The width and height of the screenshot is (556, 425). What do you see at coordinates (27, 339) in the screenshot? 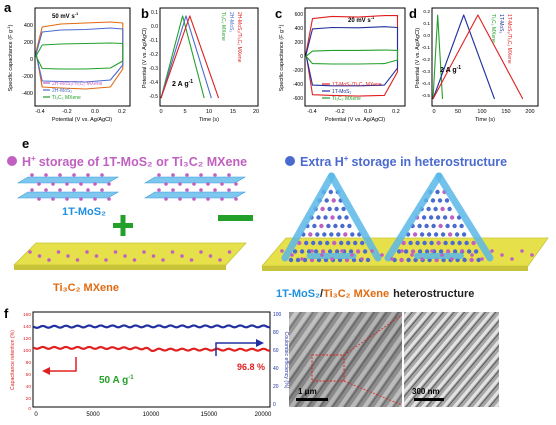
I see `ytick-label: 120` at bounding box center [27, 339].